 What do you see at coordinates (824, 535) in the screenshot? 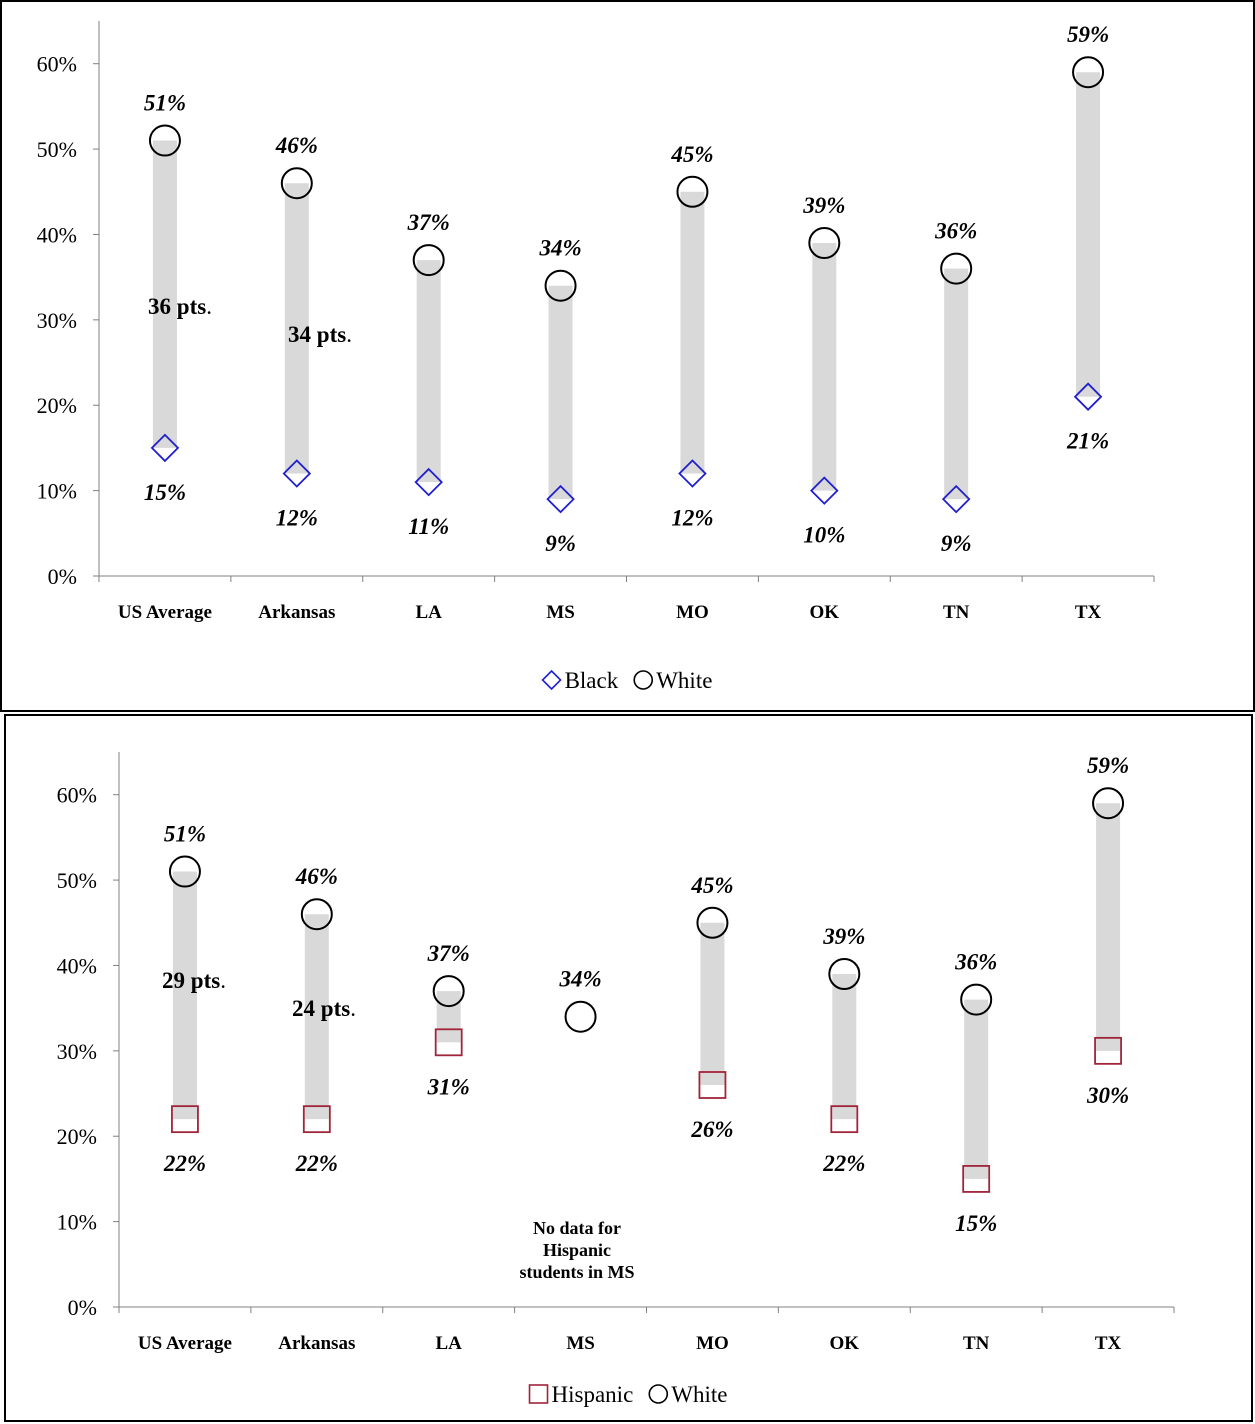
I see `black-value-label: 10%` at bounding box center [824, 535].